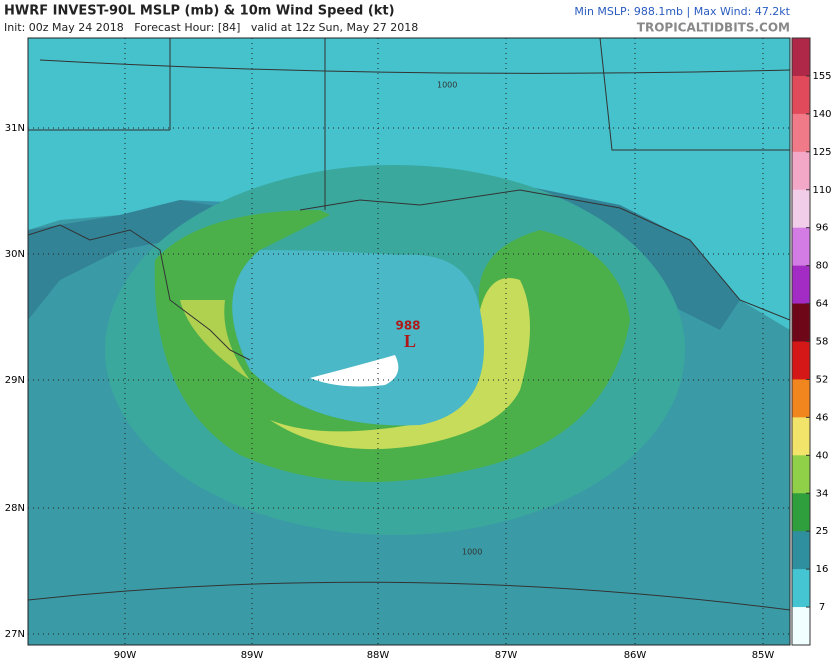  Describe the element at coordinates (822, 531) in the screenshot. I see `colorbar-label: 25` at that location.